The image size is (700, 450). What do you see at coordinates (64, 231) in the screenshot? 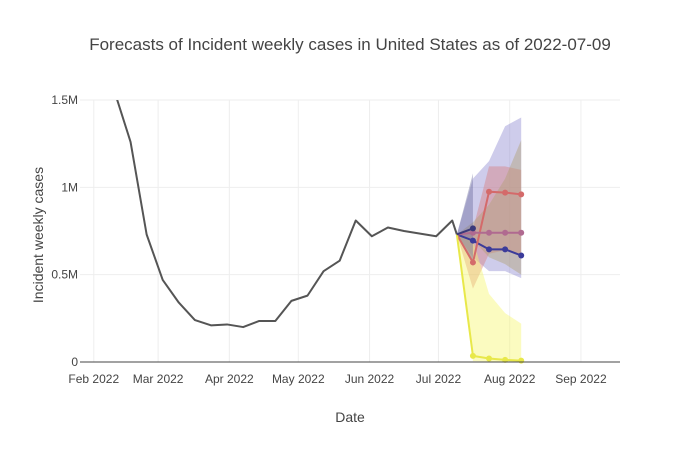
I see `y-tick-labels: 0 0.5M 1M 1.5M` at bounding box center [64, 231].